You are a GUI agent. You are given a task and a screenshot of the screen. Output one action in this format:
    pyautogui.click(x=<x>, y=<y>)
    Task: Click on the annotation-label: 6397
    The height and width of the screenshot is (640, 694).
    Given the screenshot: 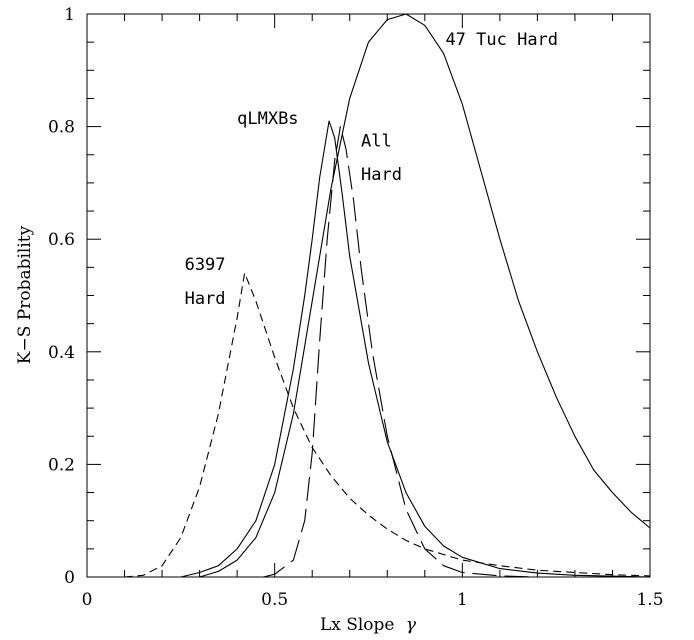 What is the action you would take?
    pyautogui.click(x=205, y=265)
    